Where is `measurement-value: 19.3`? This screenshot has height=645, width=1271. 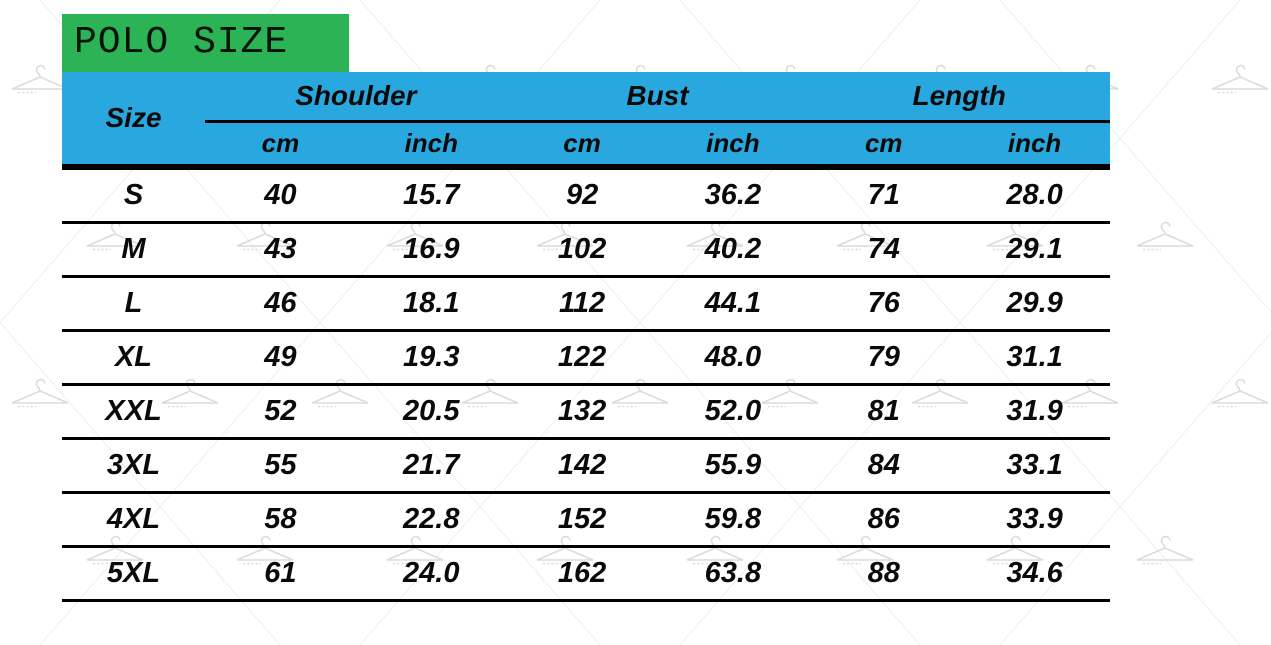 measurement-value: 19.3 is located at coordinates (431, 358).